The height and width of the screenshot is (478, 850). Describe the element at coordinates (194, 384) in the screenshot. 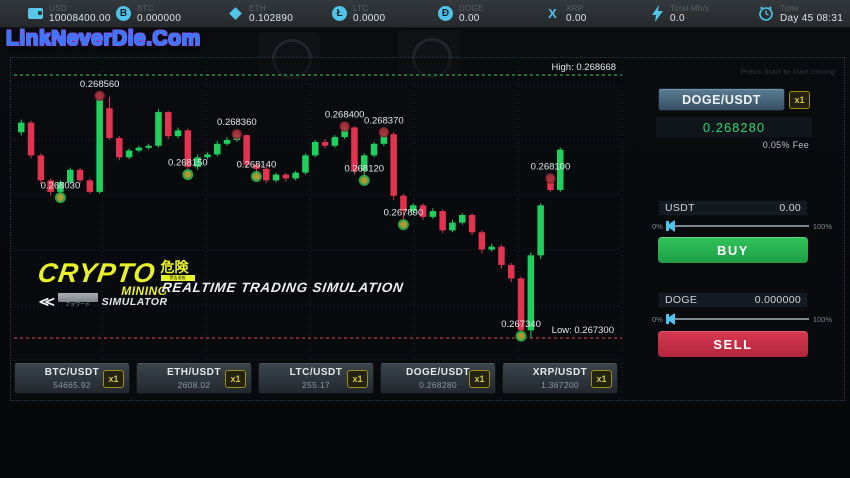

I see `pair-price: 2608.02` at that location.